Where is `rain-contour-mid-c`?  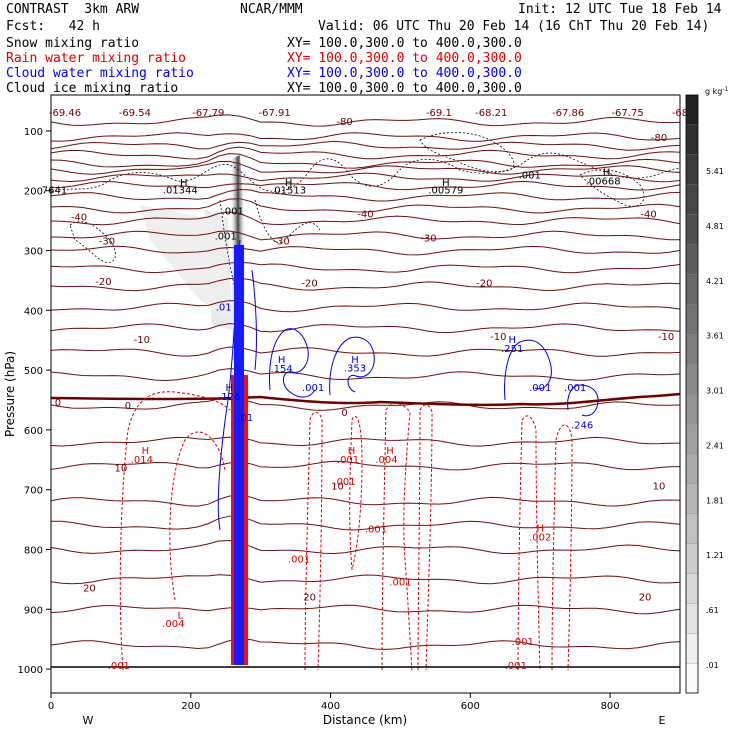 rain-contour-mid-c is located at coordinates (397, 537).